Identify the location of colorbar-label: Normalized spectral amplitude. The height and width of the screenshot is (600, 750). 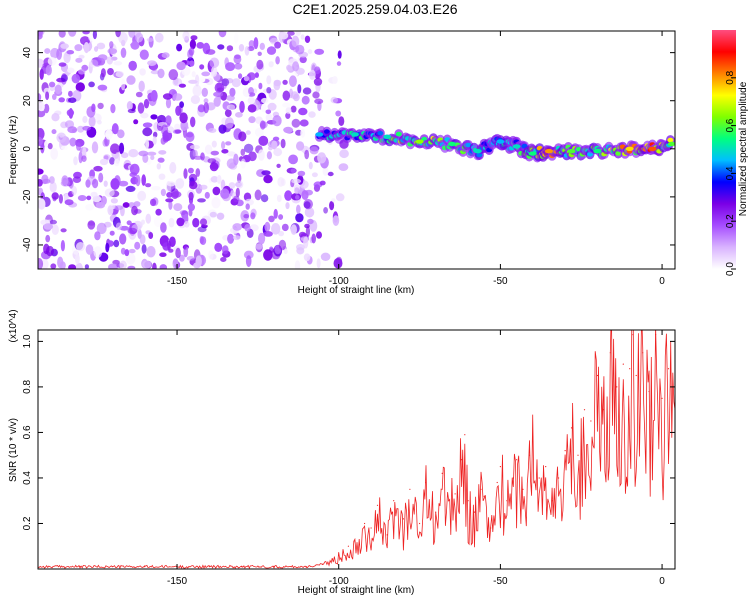
(743, 148).